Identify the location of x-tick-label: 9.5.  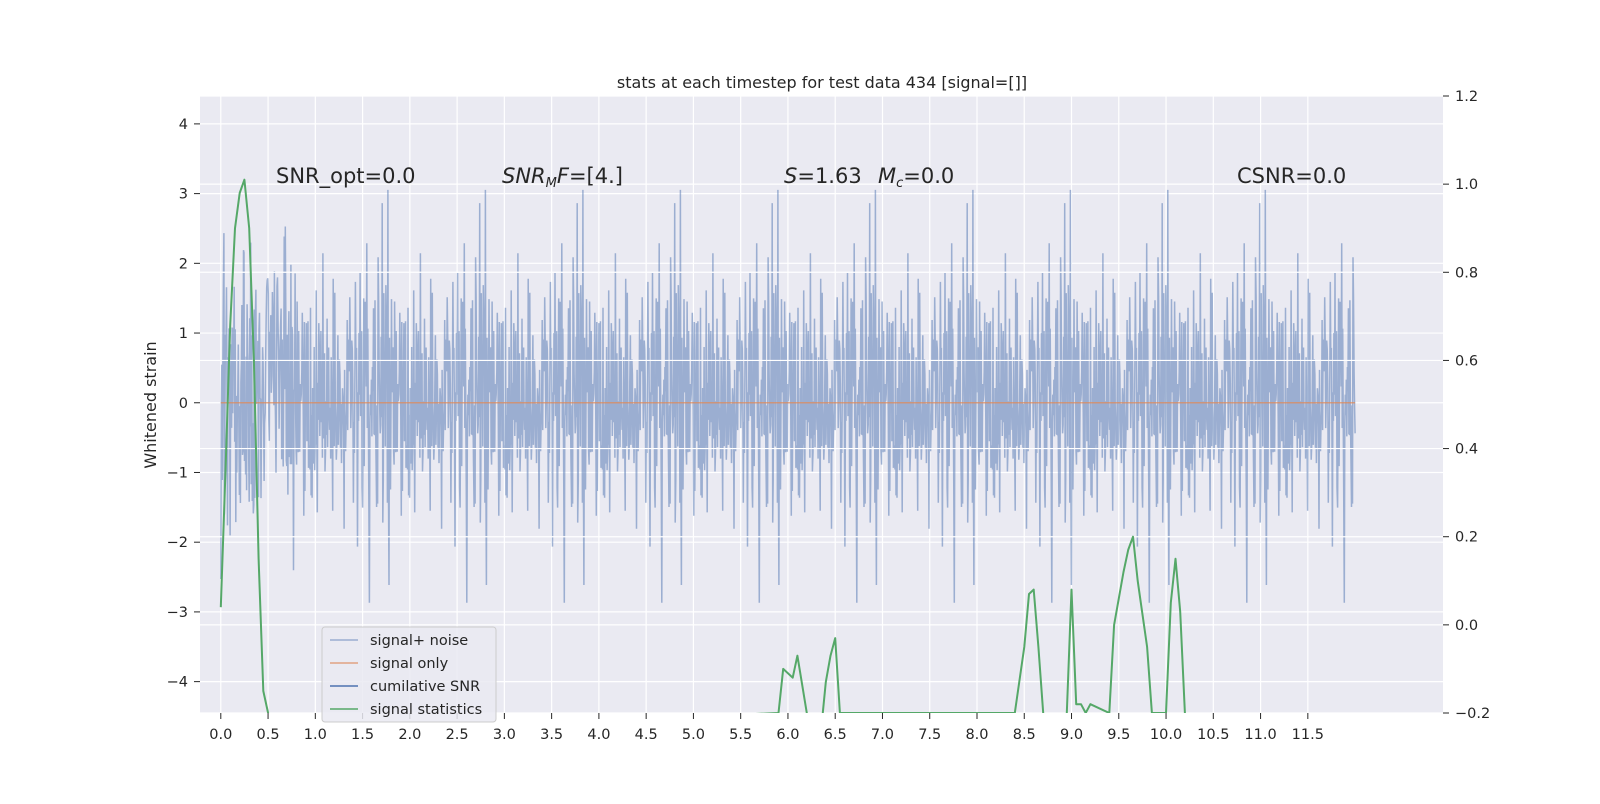
(1118, 735).